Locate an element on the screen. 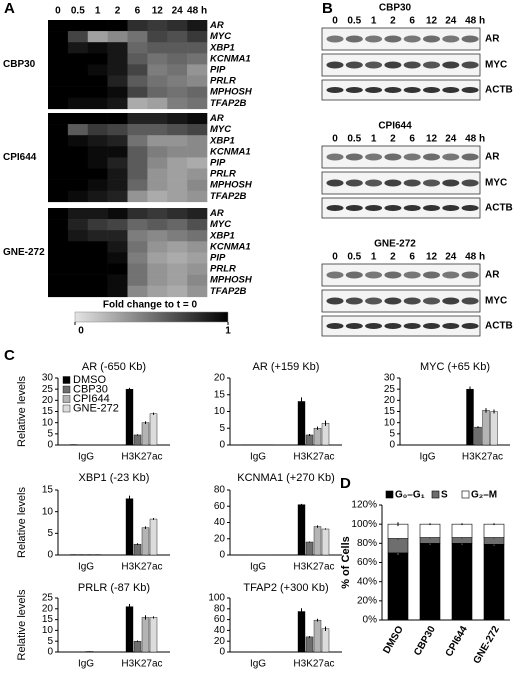 Image resolution: width=520 pixels, height=673 pixels. gene-label: PIP is located at coordinates (218, 162).